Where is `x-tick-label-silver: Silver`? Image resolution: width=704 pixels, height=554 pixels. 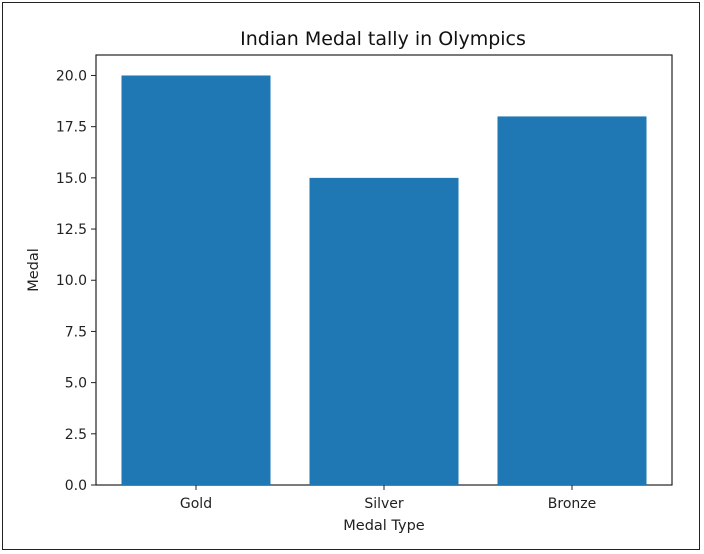
x-tick-label-silver: Silver is located at coordinates (384, 504).